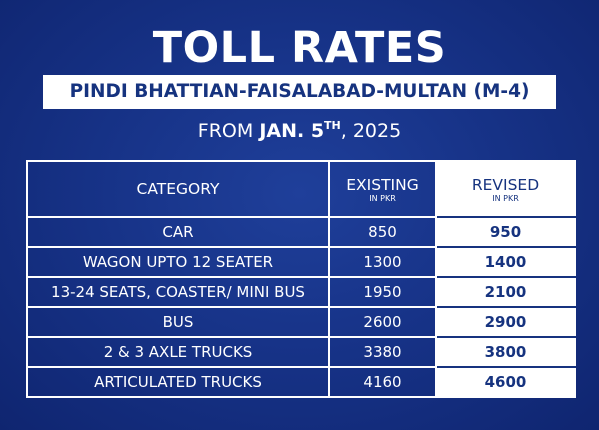  I want to click on table-header-row: CATEGORY EXISTING IN PKR REVISED IN PKR, so click(301, 189).